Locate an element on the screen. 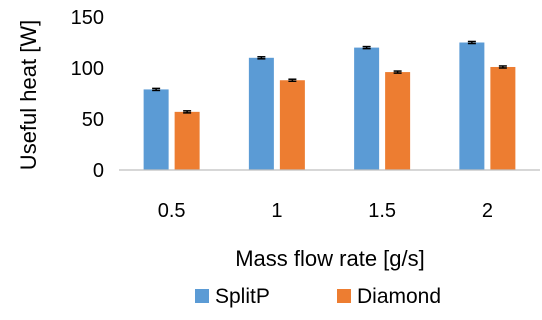  y-tick-label: 0 is located at coordinates (98, 171).